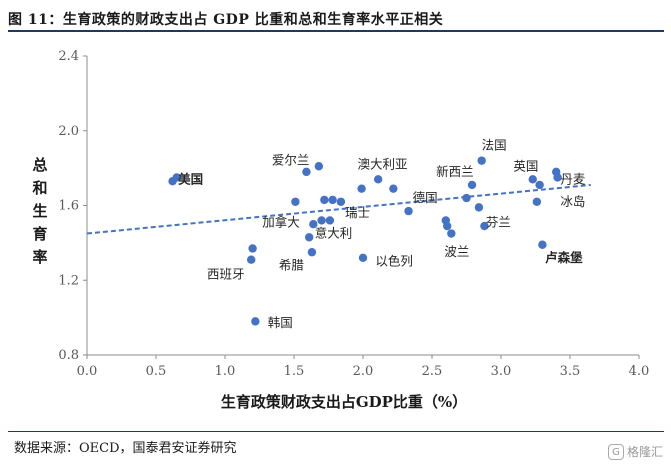 The image size is (671, 464). What do you see at coordinates (498, 221) in the screenshot?
I see `point-annotation: 芬兰` at bounding box center [498, 221].